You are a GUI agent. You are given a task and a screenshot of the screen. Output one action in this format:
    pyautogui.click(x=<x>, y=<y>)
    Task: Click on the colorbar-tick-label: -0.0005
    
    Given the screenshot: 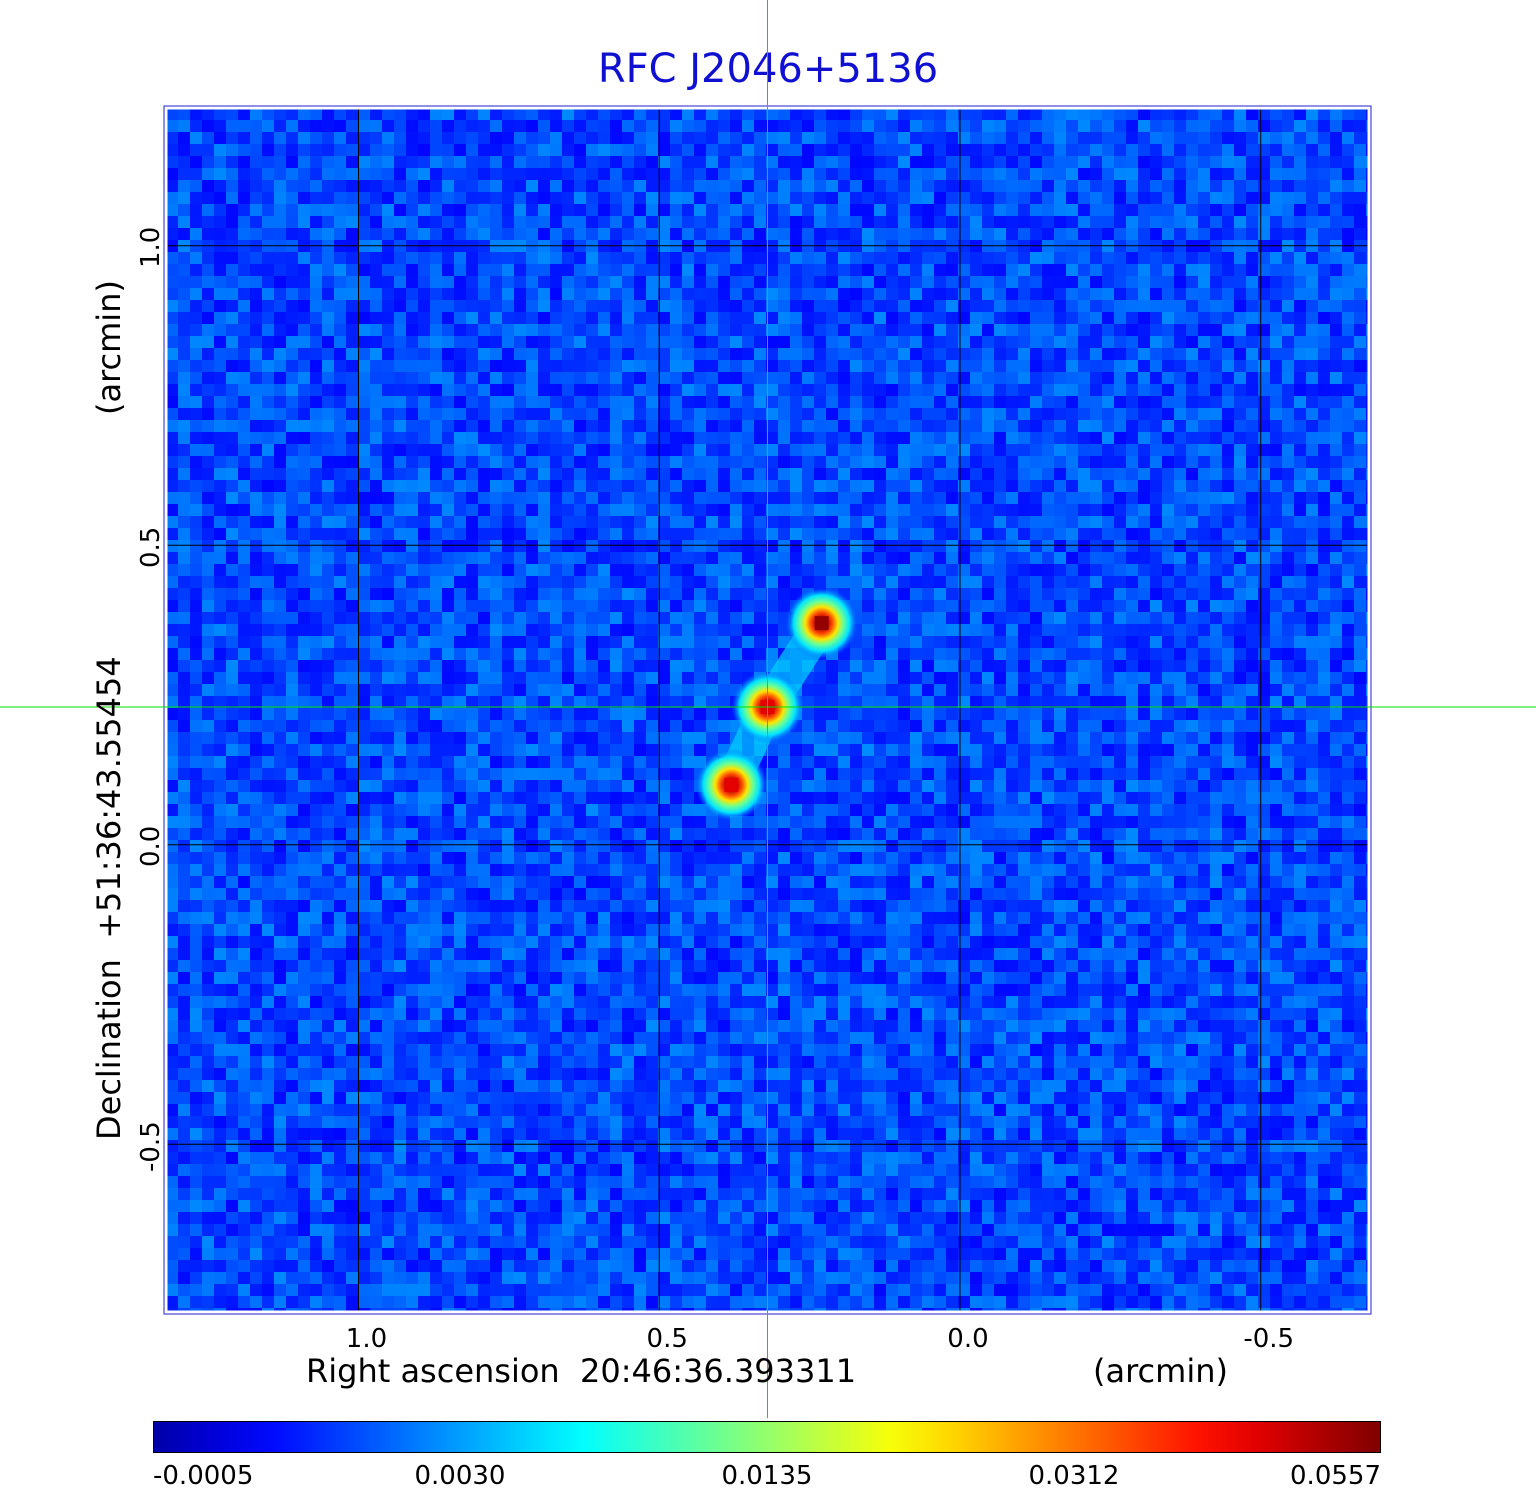 What is the action you would take?
    pyautogui.click(x=203, y=1476)
    